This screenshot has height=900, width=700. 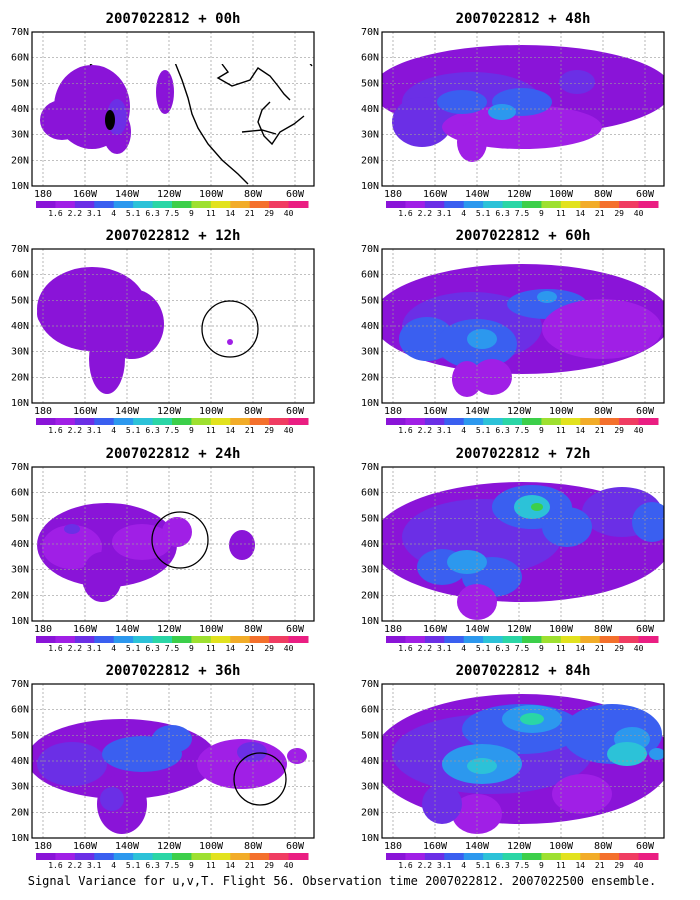 What do you see at coordinates (169, 629) in the screenshot?
I see `lon-tick-label: 120W` at bounding box center [169, 629].